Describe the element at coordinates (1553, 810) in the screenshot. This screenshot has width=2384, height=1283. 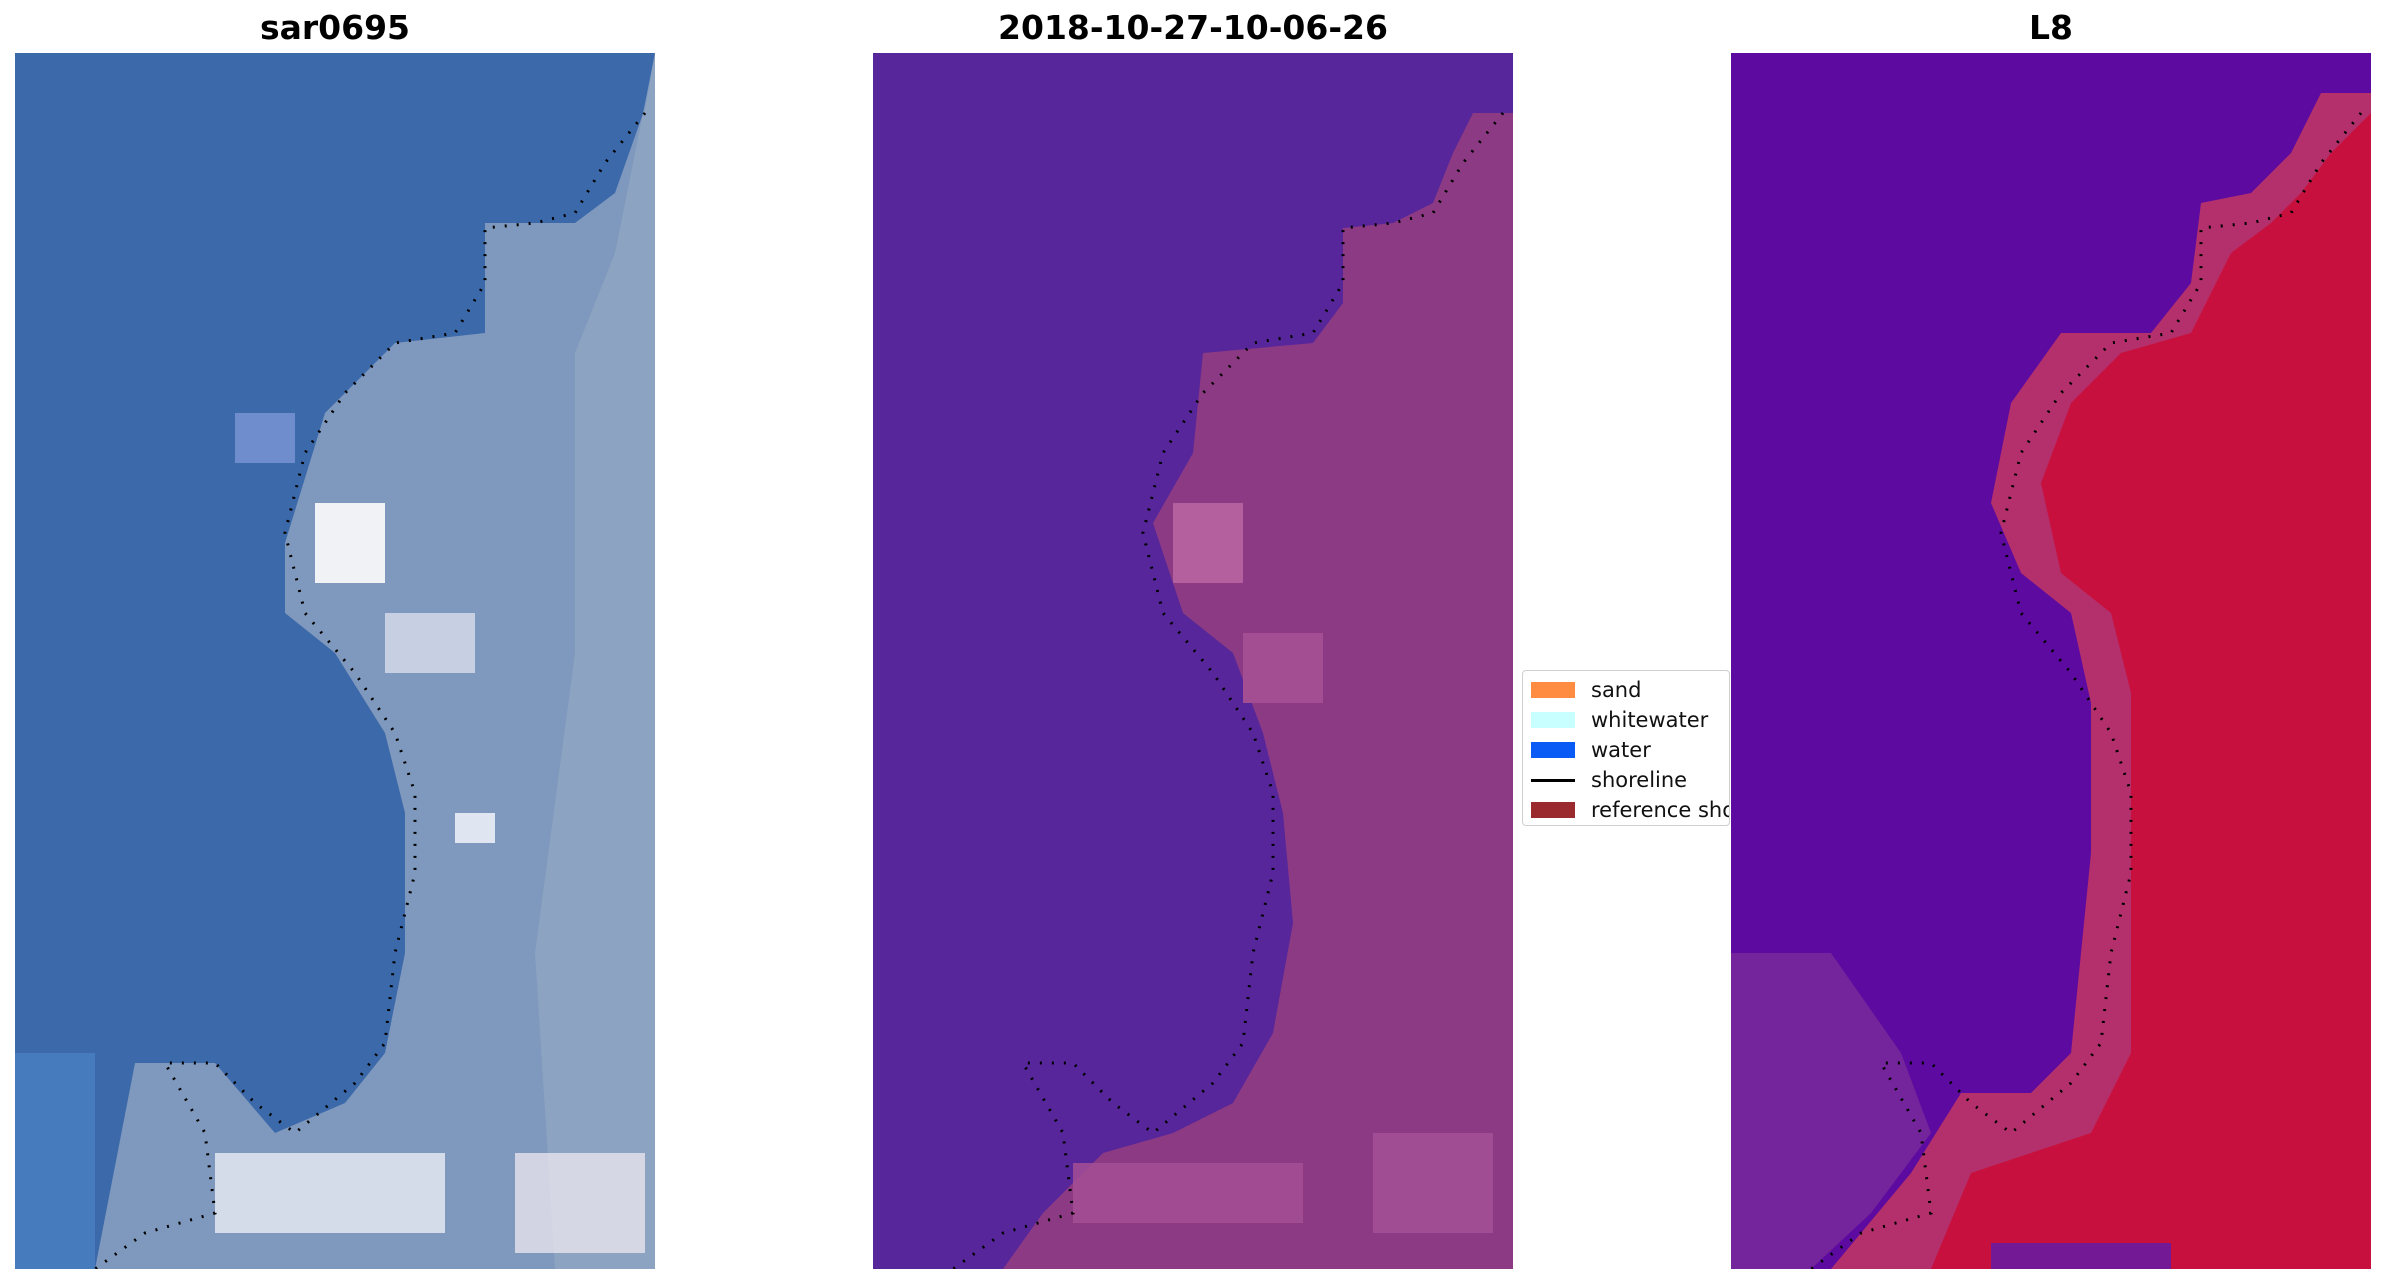
I see `legend-swatch-reference-shoreline` at that location.